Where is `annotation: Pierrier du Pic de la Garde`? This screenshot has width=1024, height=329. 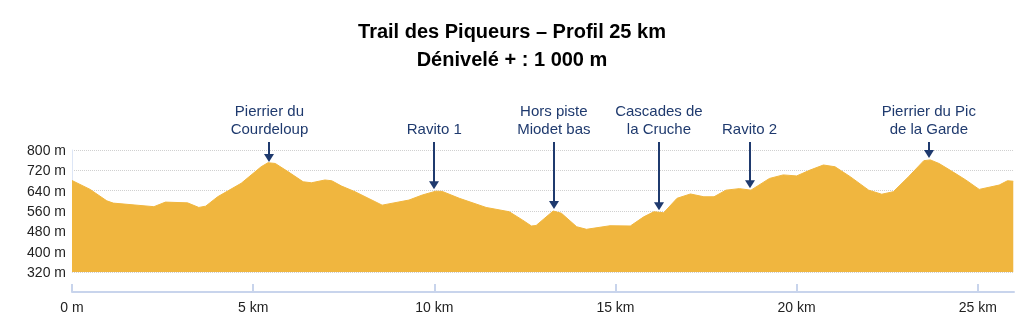 annotation: Pierrier du Pic de la Garde is located at coordinates (928, 120).